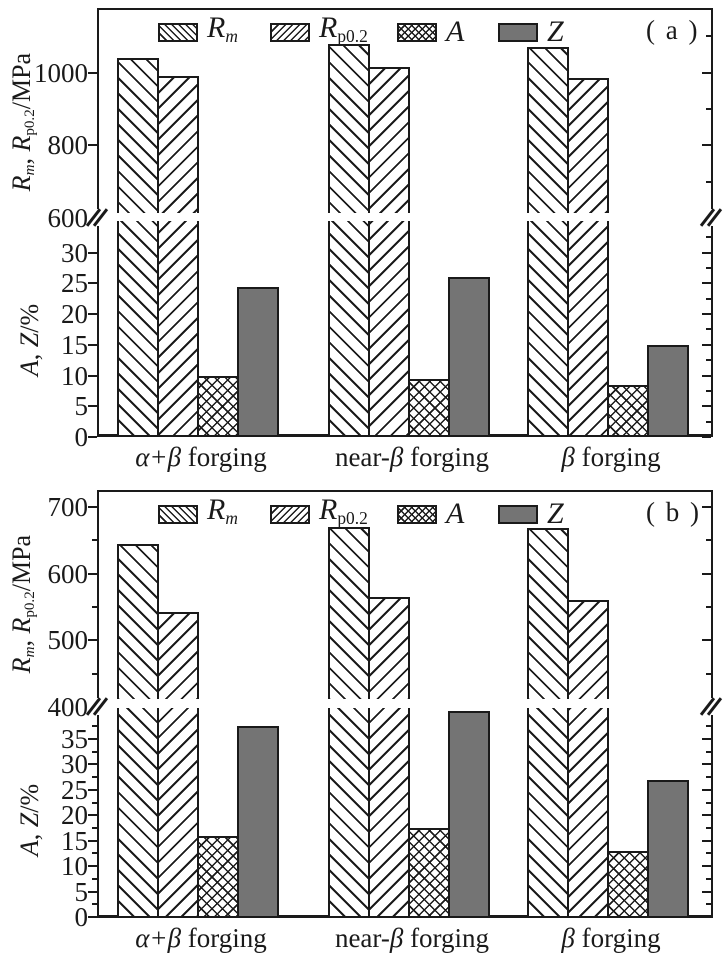 The width and height of the screenshot is (723, 957). I want to click on axis-break-band, so click(405, 217).